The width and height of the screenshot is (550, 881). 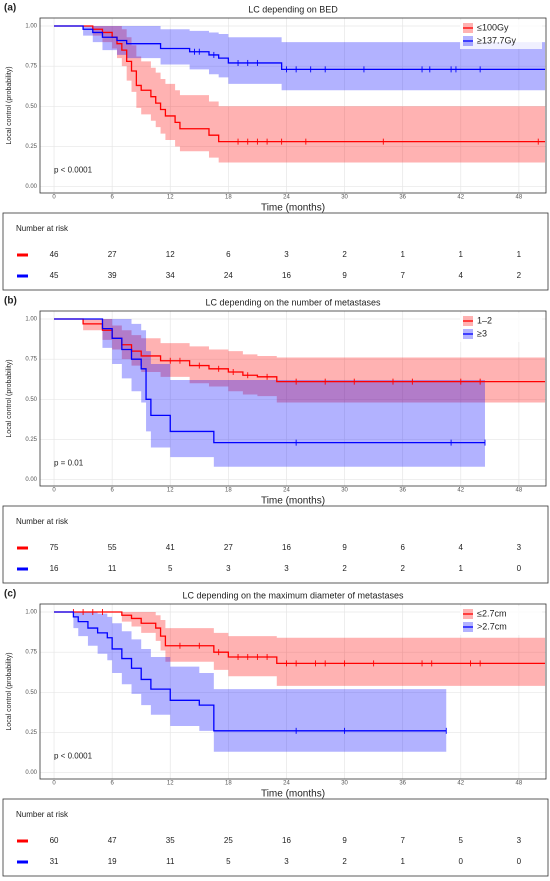 What do you see at coordinates (69, 463) in the screenshot?
I see `annotation: p = 0.01` at bounding box center [69, 463].